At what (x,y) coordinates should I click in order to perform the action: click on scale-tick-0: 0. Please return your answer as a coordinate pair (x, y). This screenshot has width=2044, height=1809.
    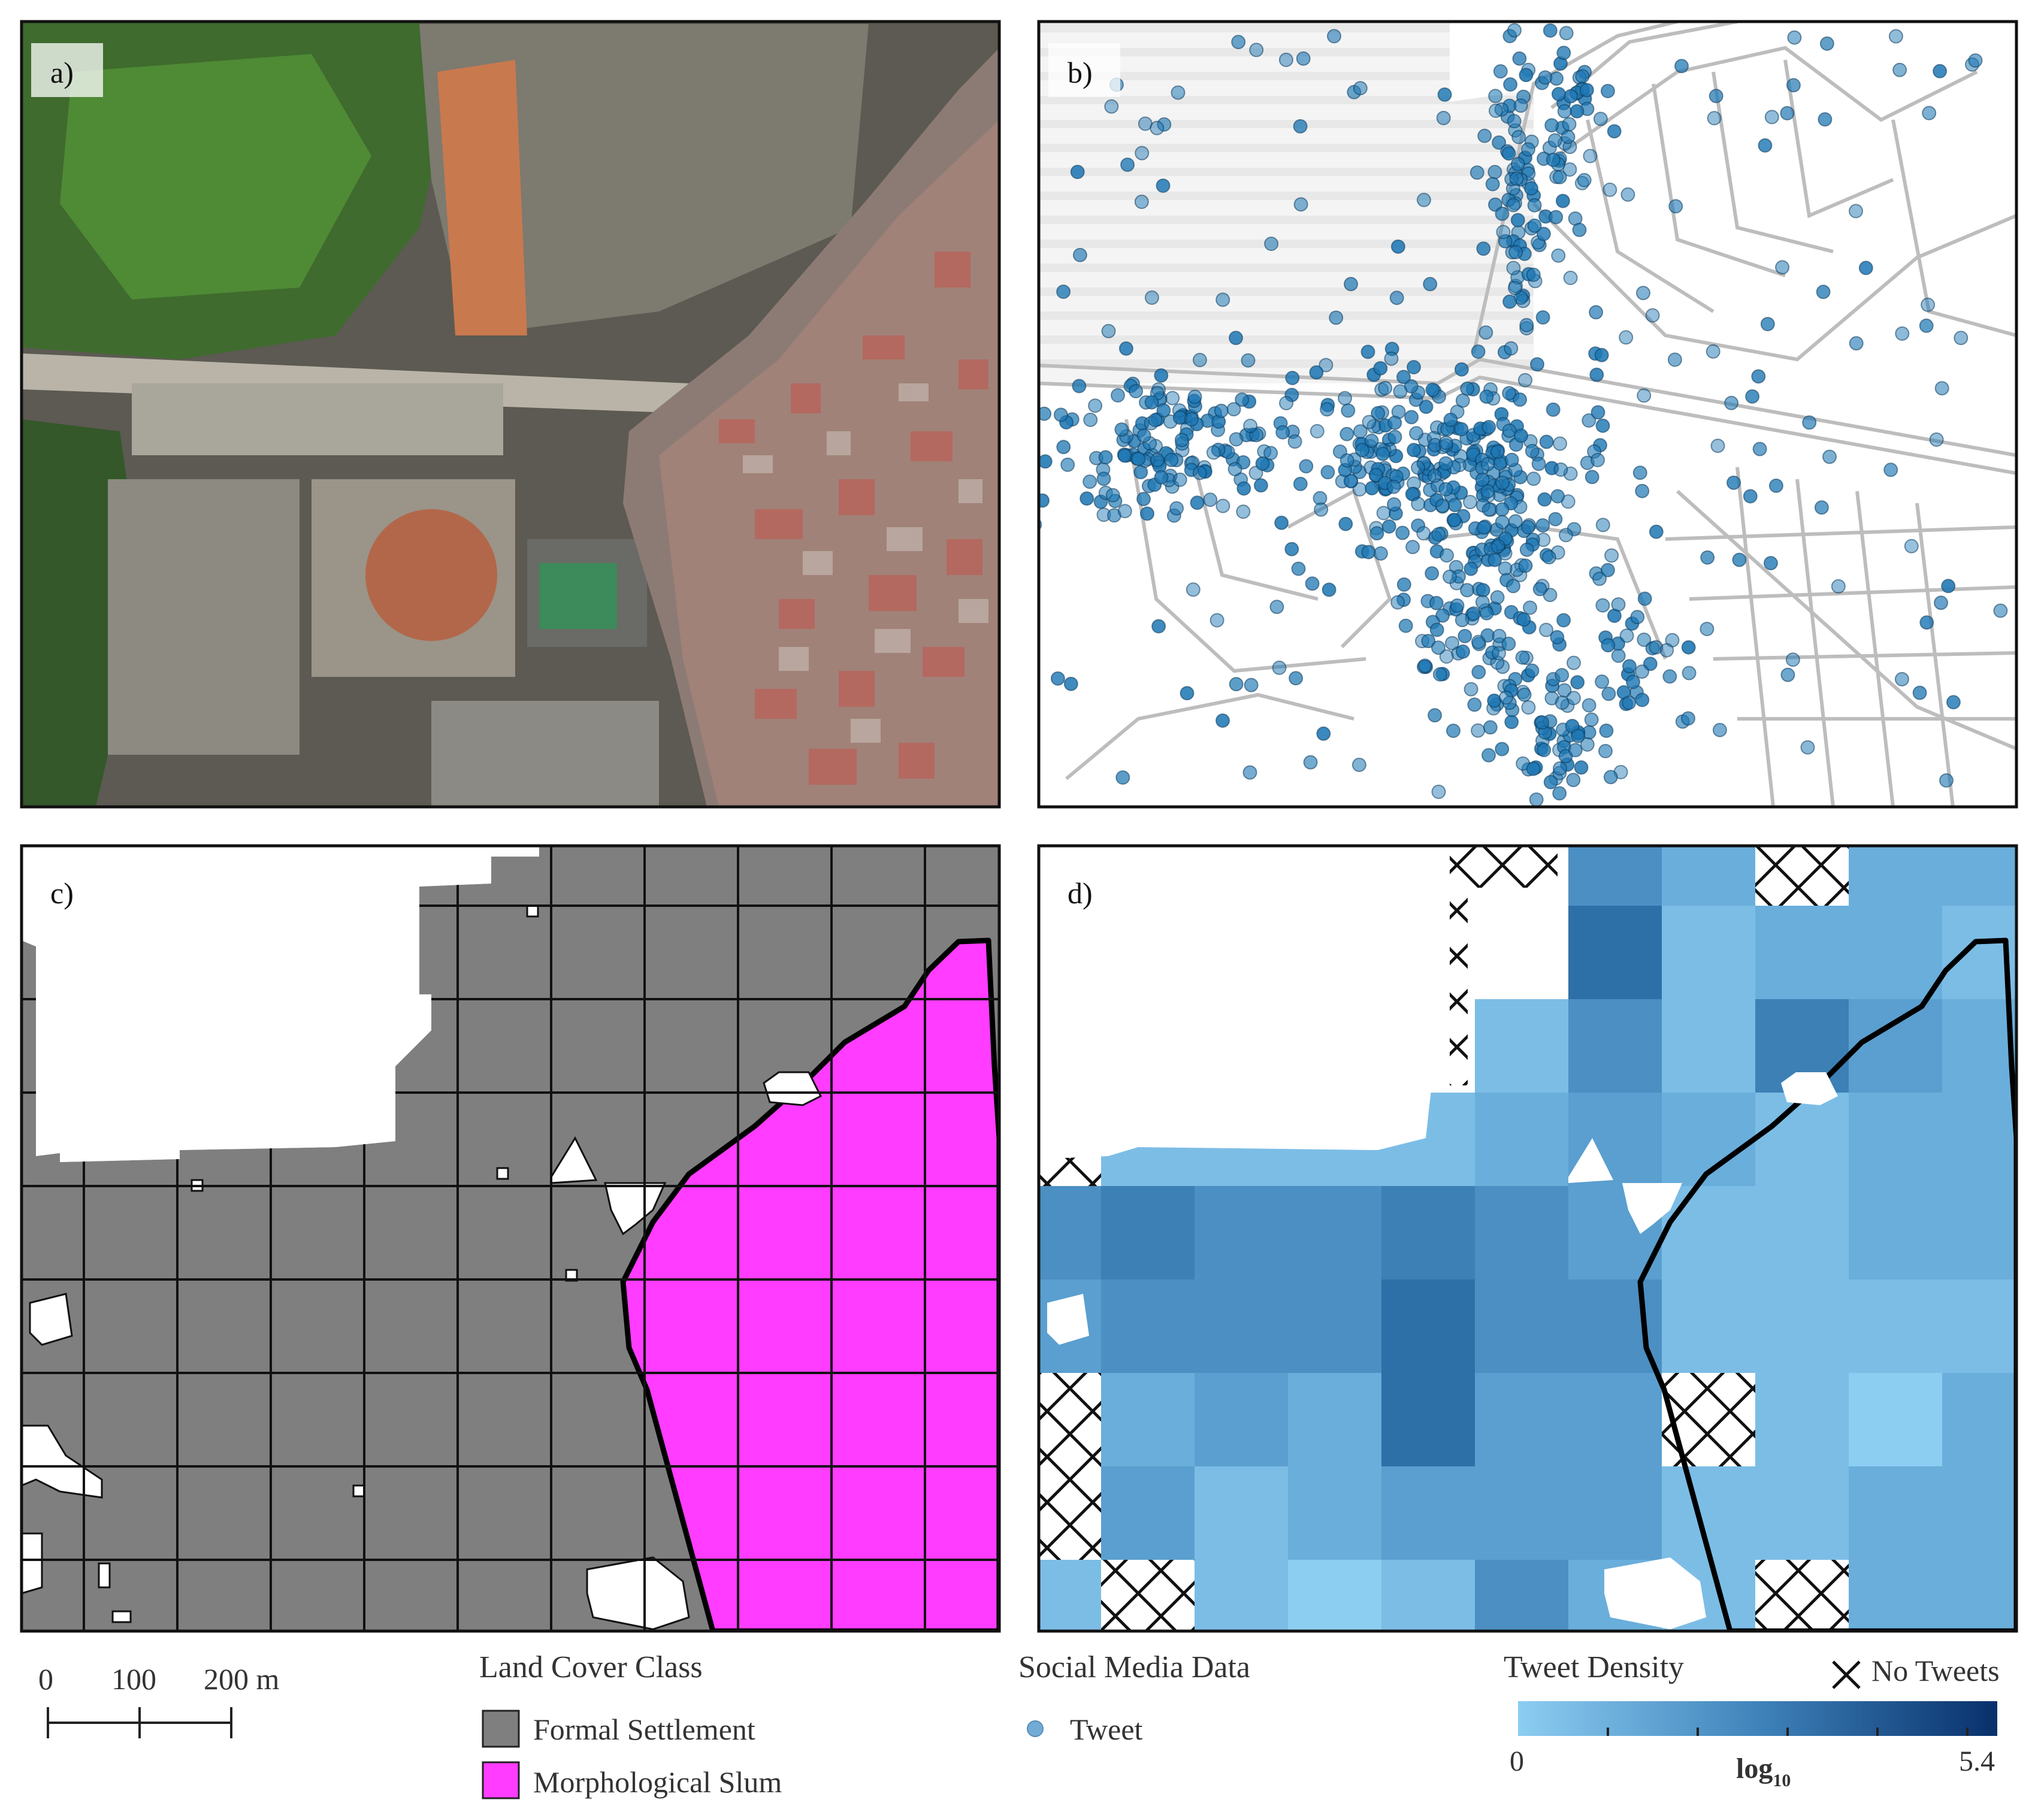
    Looking at the image, I should click on (45, 1679).